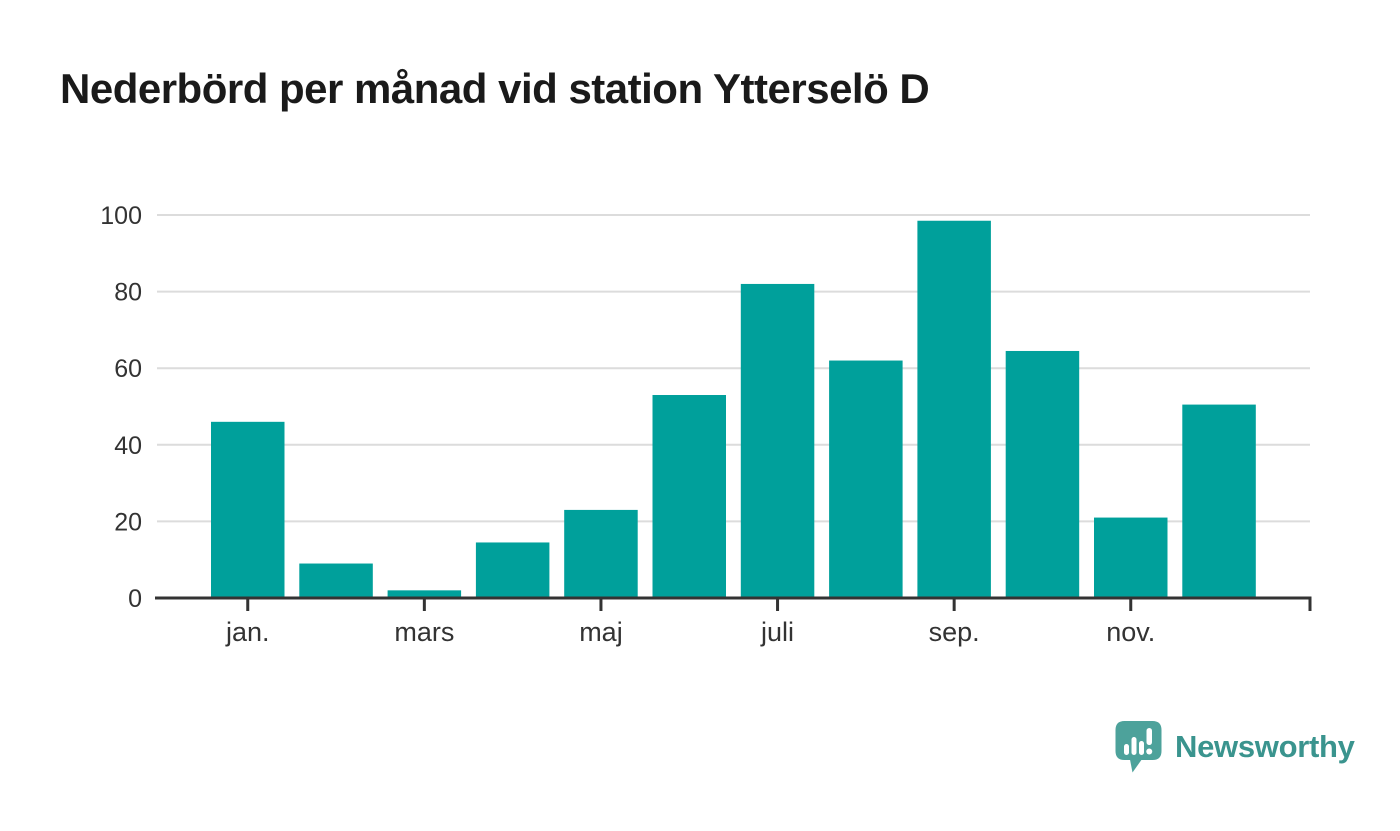 This screenshot has height=831, width=1400. I want to click on y-axis-tick-label: 60, so click(128, 369).